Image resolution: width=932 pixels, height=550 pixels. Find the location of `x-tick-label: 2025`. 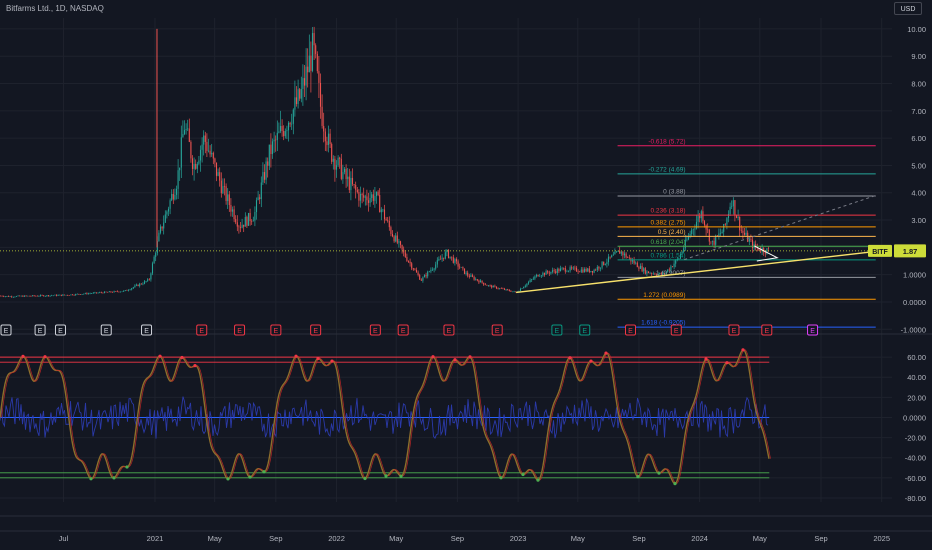

x-tick-label: 2025 is located at coordinates (881, 538).